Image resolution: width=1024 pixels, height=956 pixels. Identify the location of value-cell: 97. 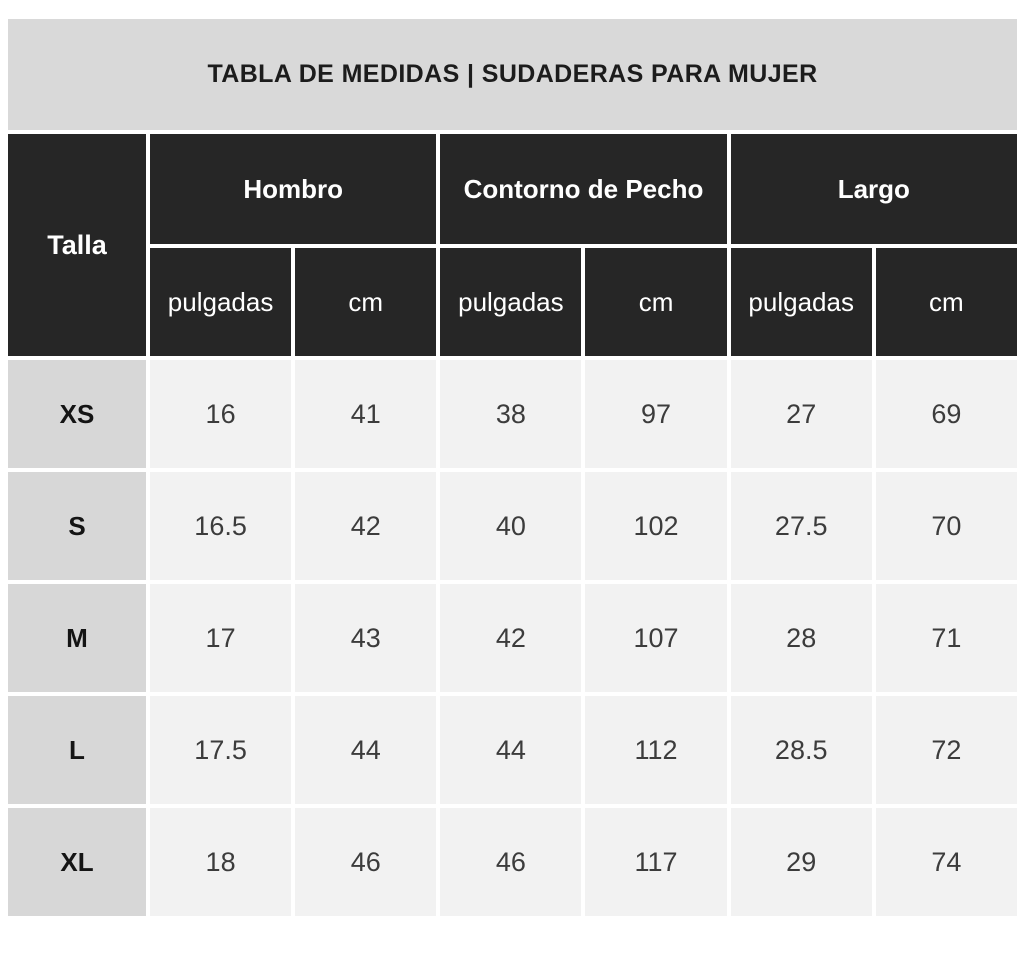
(656, 414).